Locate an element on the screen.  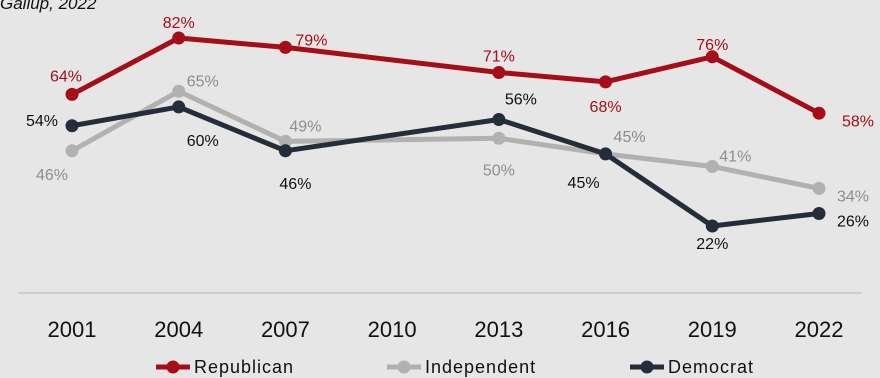
source-note: Gallup, 2022 is located at coordinates (48, 6).